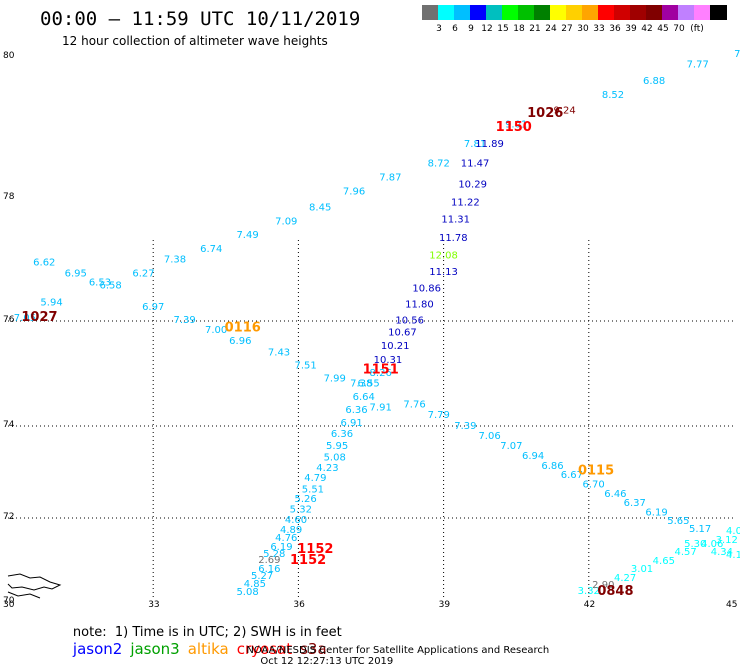 The image size is (740, 667). I want to click on swh-value: 6.97, so click(153, 307).